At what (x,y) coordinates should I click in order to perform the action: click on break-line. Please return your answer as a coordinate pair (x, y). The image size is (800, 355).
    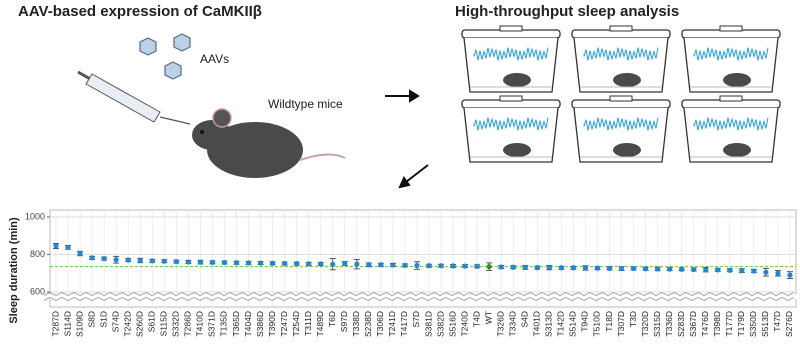
    Looking at the image, I should click on (419, 294).